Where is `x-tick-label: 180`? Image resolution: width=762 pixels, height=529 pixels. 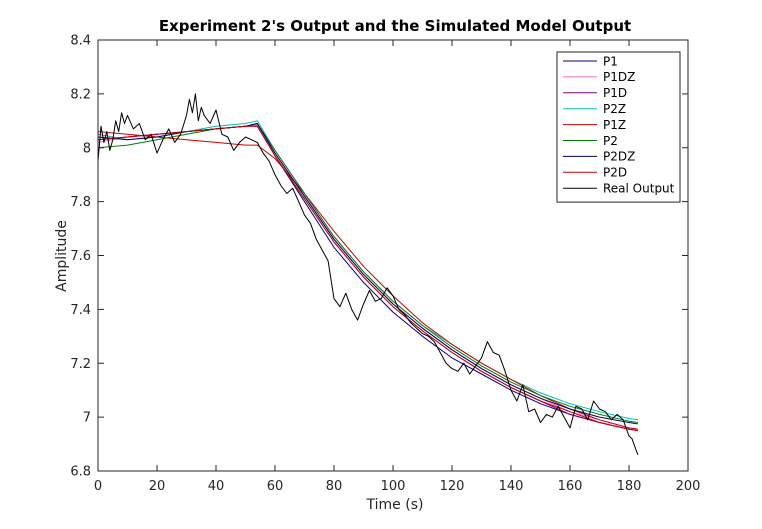 x-tick-label: 180 is located at coordinates (629, 486).